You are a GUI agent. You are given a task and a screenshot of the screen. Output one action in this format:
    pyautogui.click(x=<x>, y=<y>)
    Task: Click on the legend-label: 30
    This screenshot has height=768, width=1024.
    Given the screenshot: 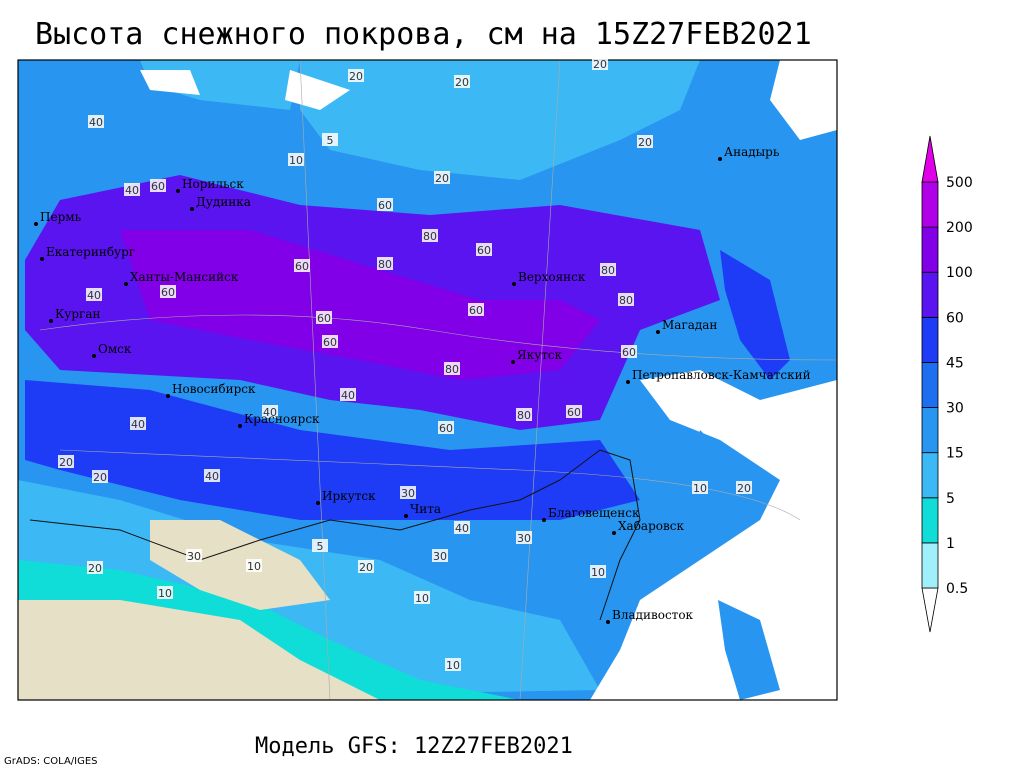 What is the action you would take?
    pyautogui.click(x=955, y=409)
    